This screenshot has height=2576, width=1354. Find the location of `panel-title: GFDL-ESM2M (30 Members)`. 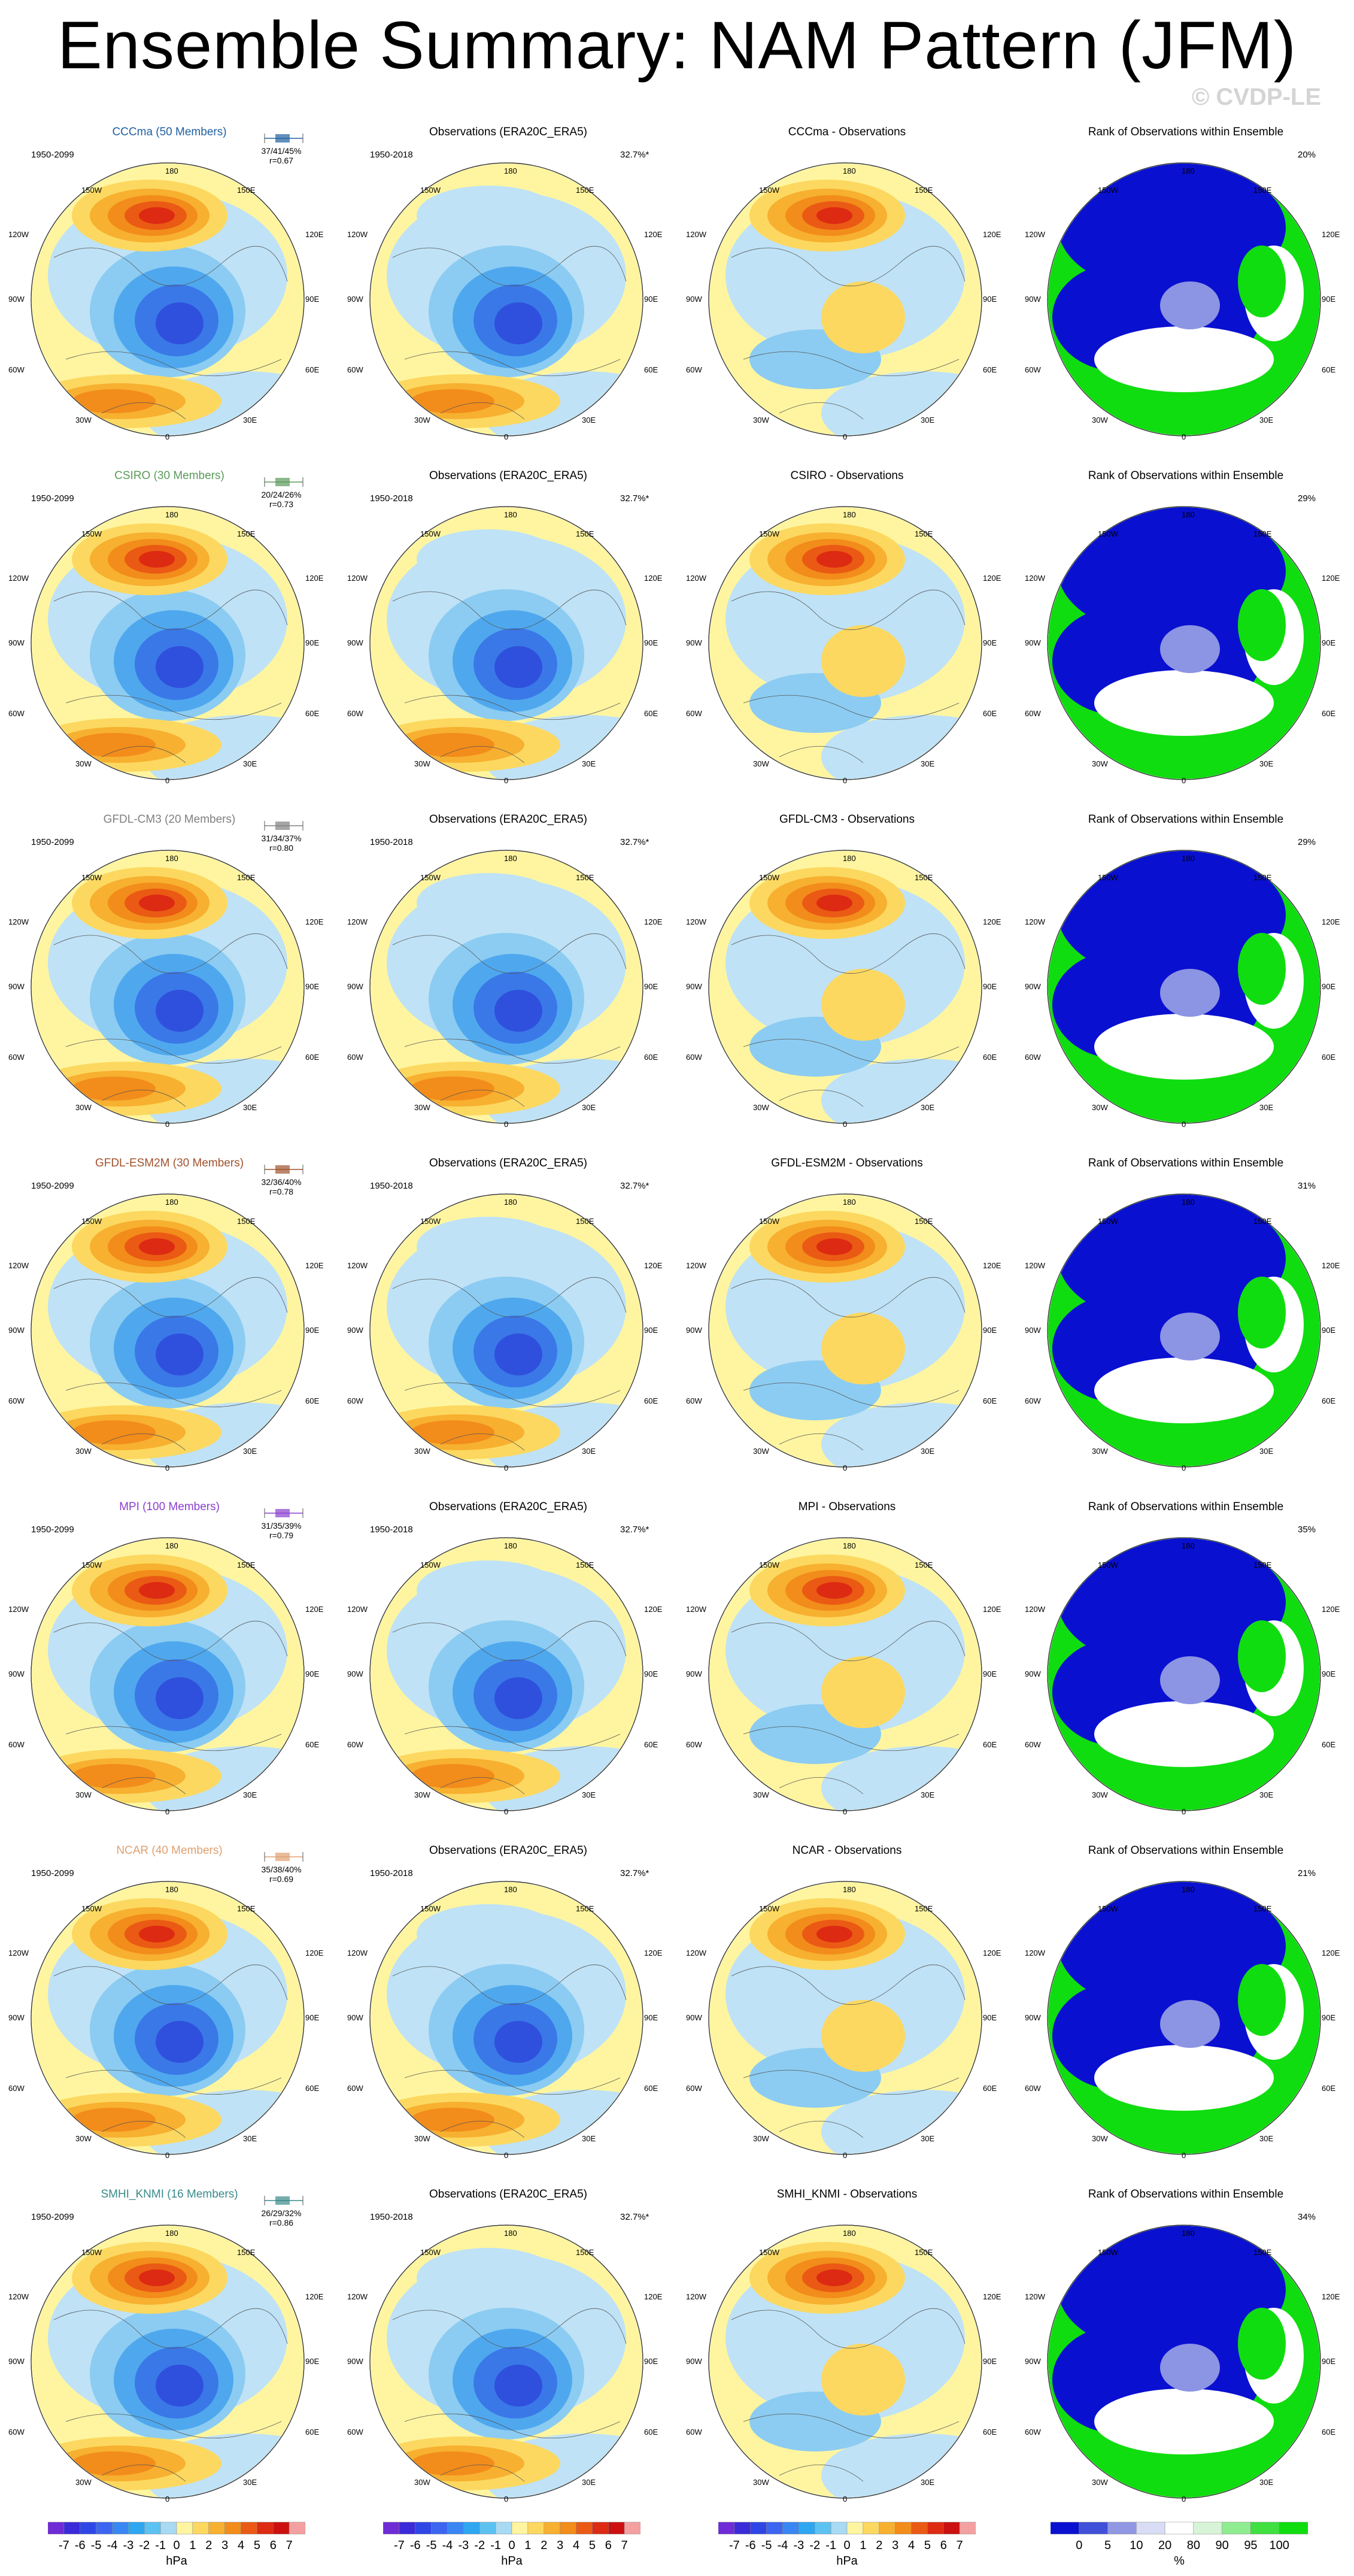

panel-title: GFDL-ESM2M (30 Members) is located at coordinates (169, 1163).